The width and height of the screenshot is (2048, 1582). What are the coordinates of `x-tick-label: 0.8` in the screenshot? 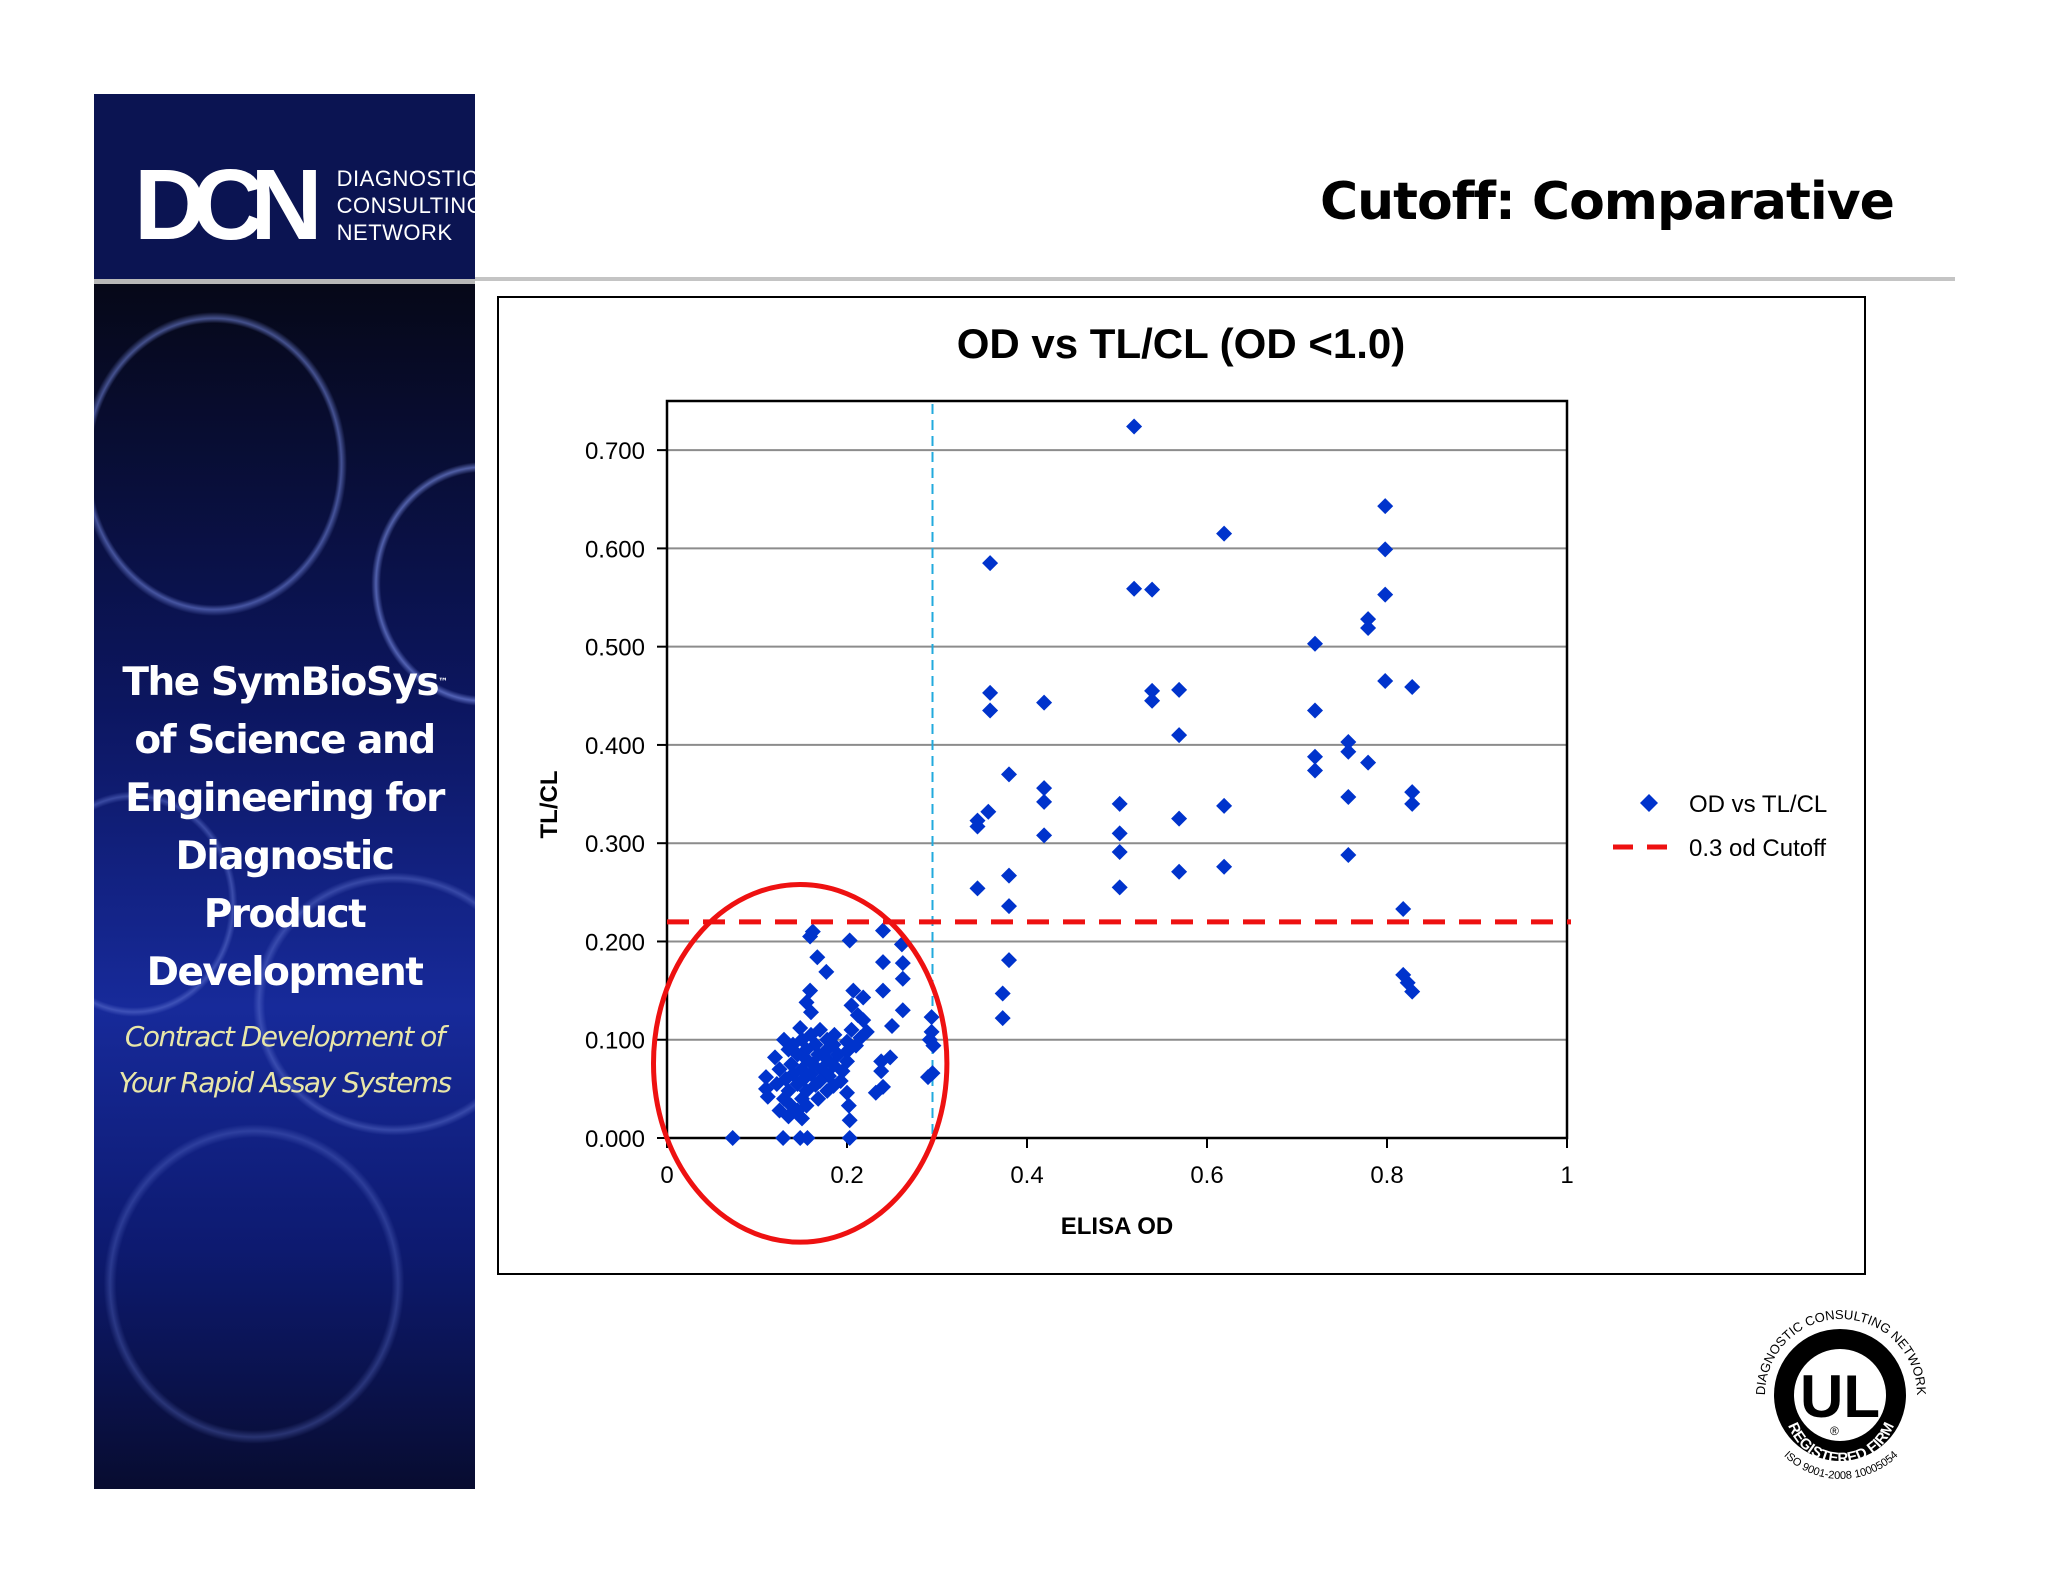 It's located at (1386, 1175).